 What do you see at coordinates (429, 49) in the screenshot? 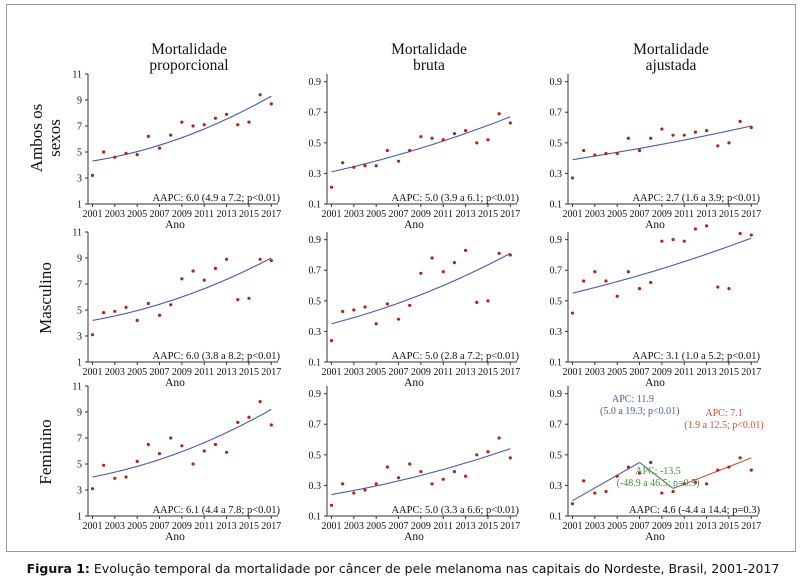
I see `column-title-line1: Mortalidade` at bounding box center [429, 49].